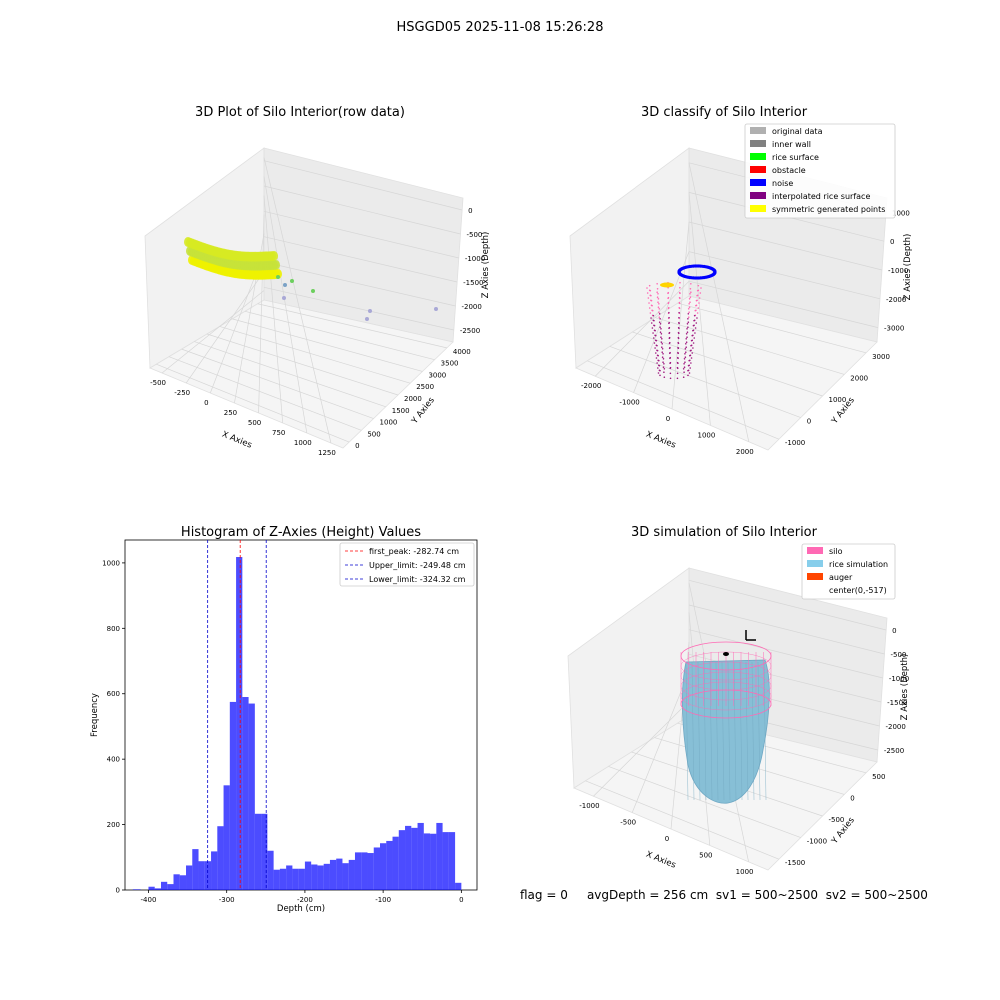 The width and height of the screenshot is (1000, 1000). I want to click on simulation-legend-swatch, so click(815, 550).